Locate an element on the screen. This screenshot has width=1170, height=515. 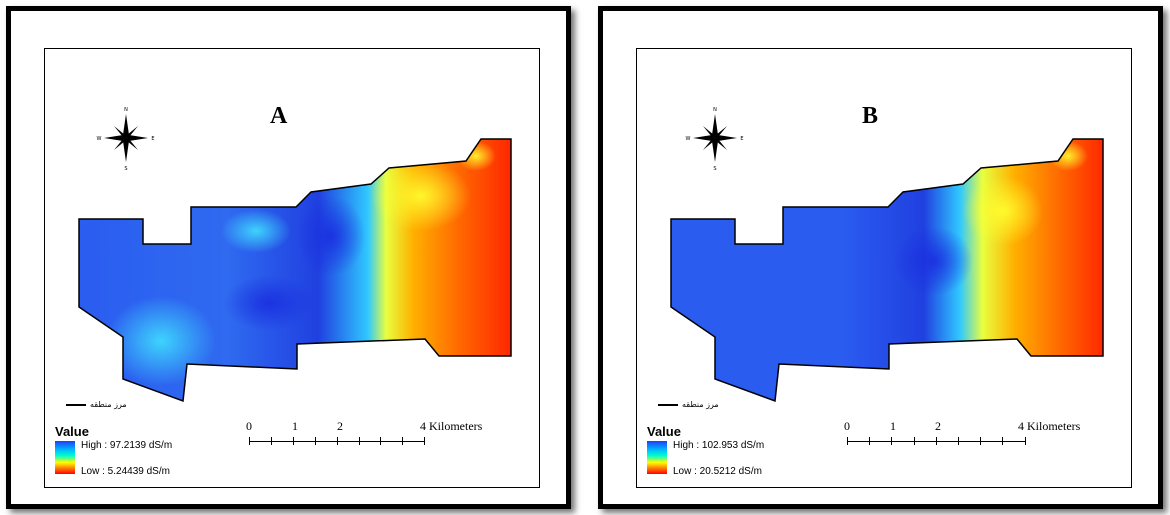
legend-high-label: High : 102.953 dS/m is located at coordinates (719, 445).